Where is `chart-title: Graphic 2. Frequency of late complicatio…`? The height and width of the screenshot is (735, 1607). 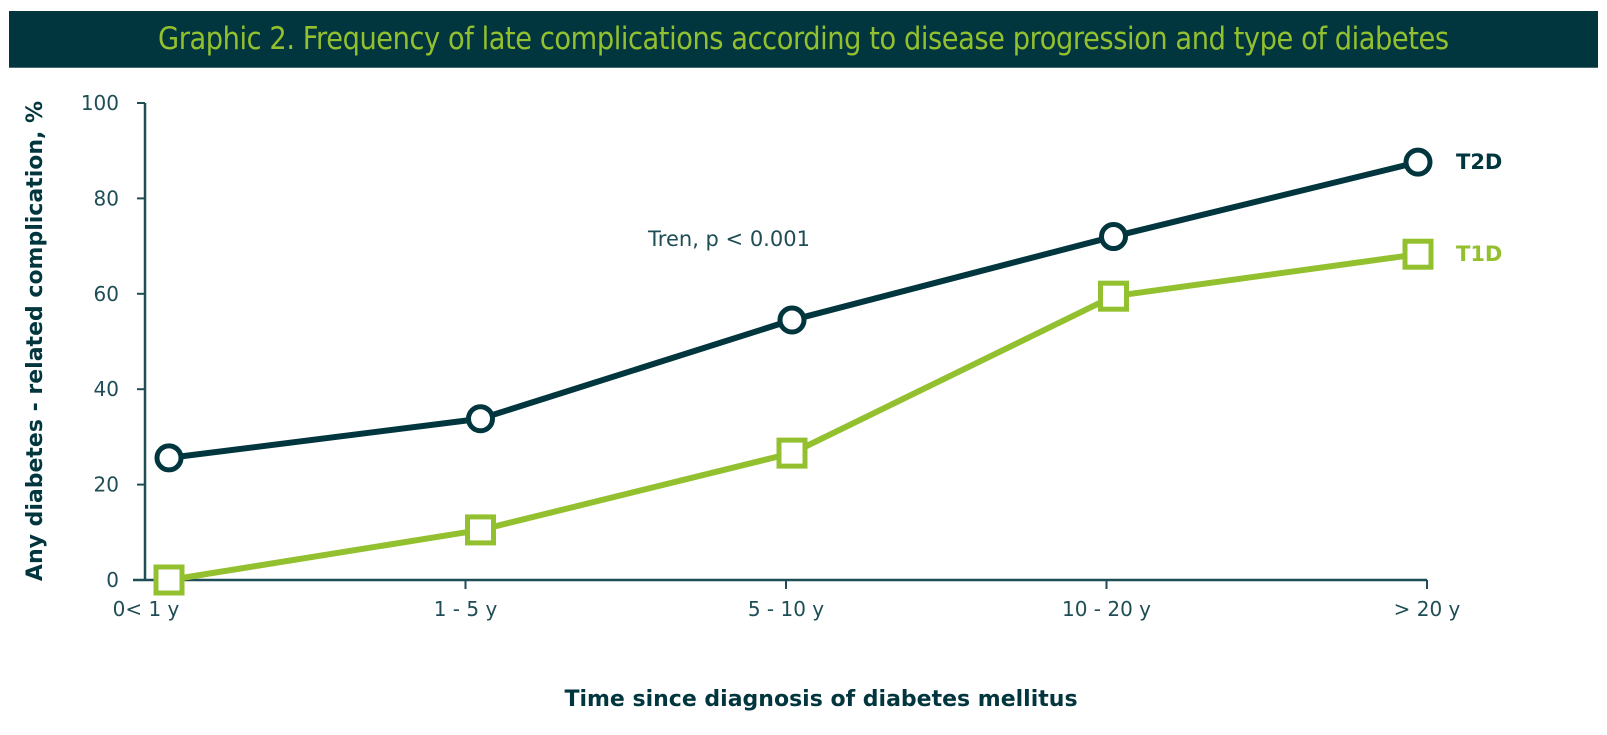 chart-title: Graphic 2. Frequency of late complicatio… is located at coordinates (803, 39).